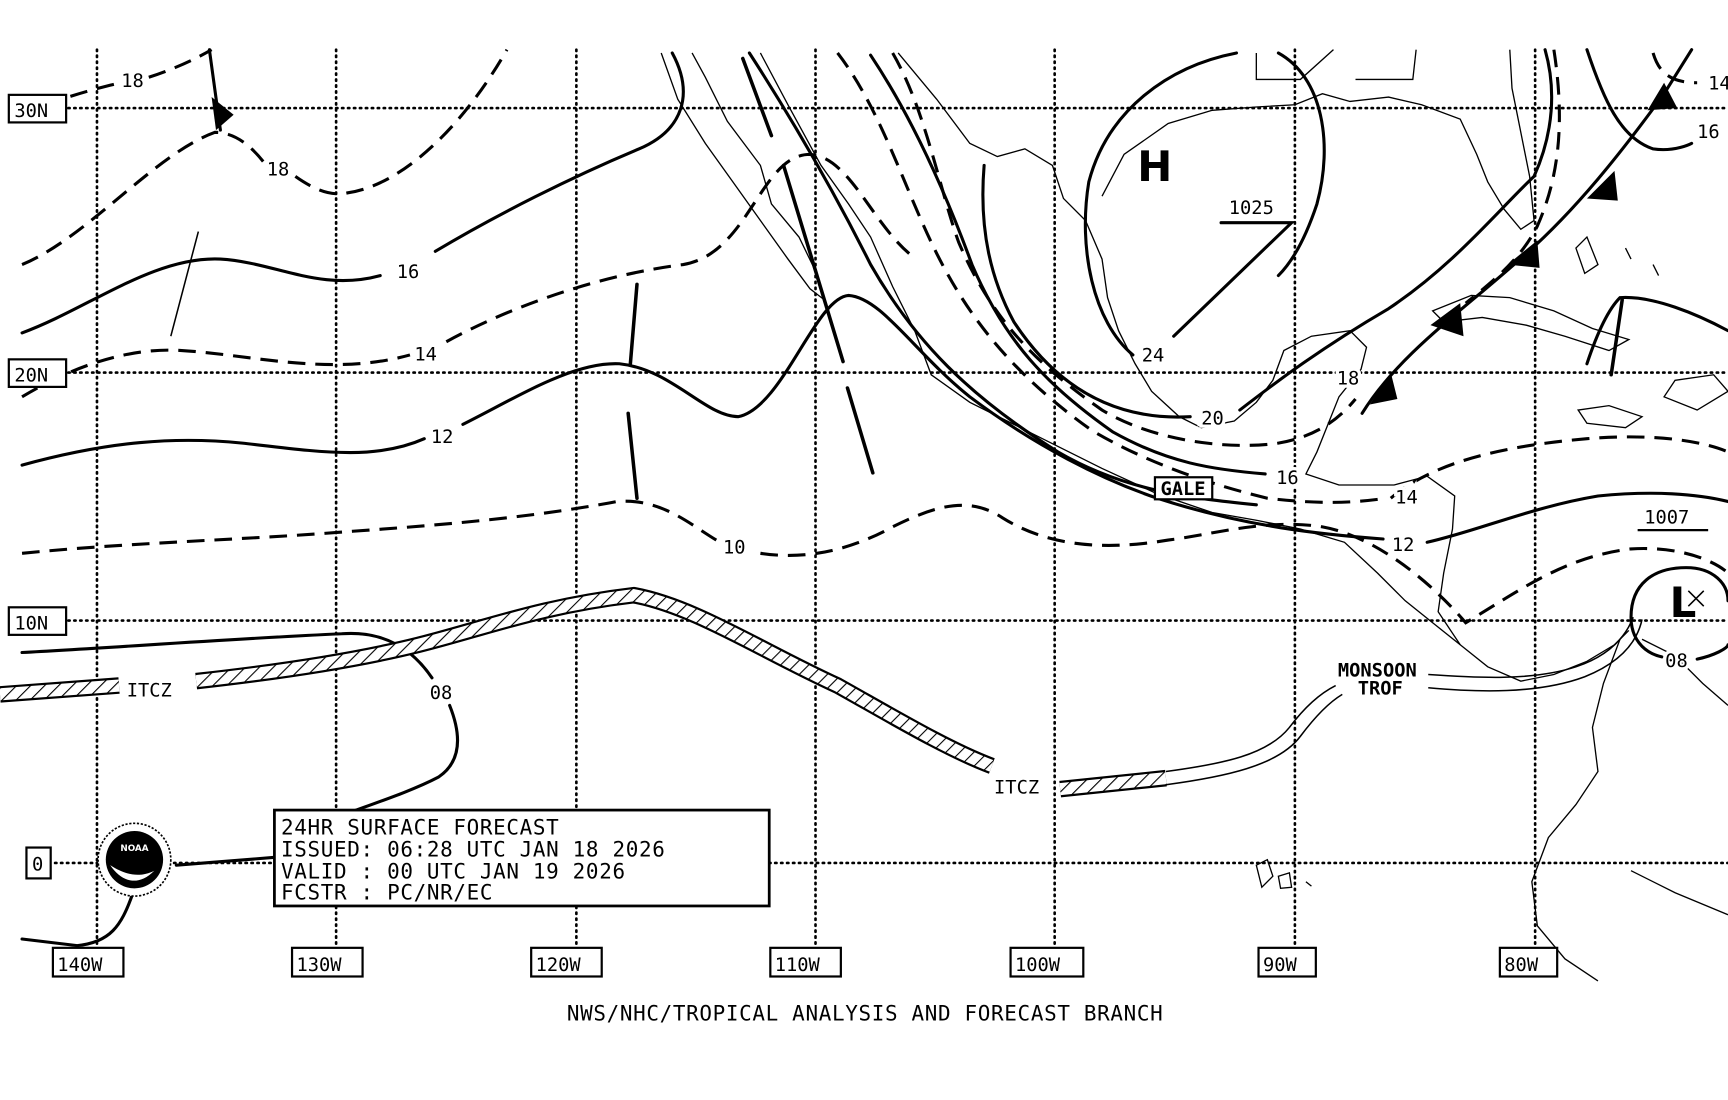 The height and width of the screenshot is (1100, 1728). I want to click on gale-label: GALE, so click(1182, 489).